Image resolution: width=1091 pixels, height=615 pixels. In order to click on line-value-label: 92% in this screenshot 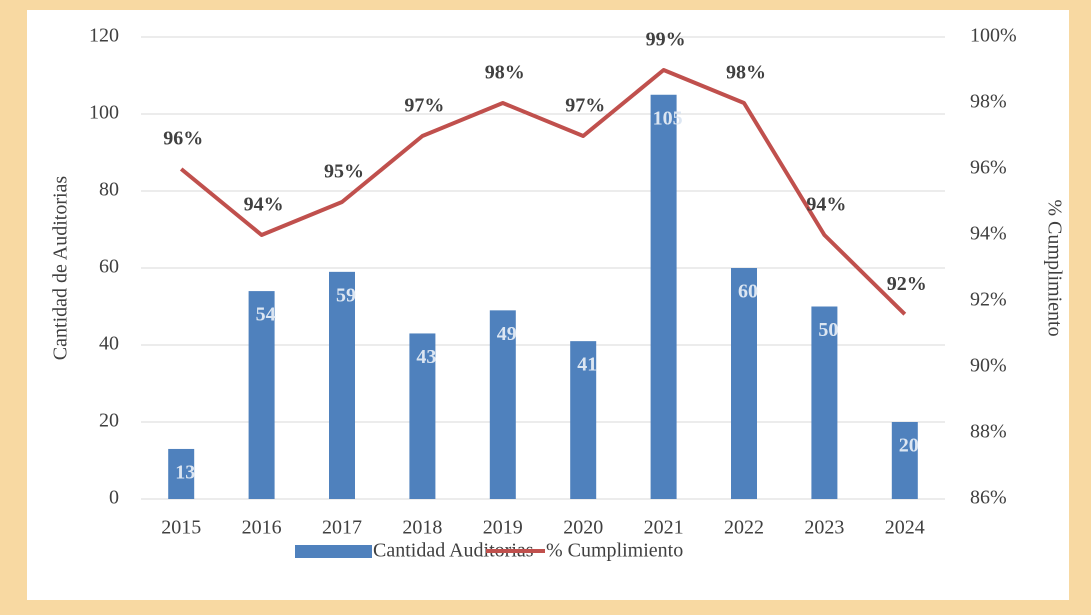, I will do `click(907, 284)`.